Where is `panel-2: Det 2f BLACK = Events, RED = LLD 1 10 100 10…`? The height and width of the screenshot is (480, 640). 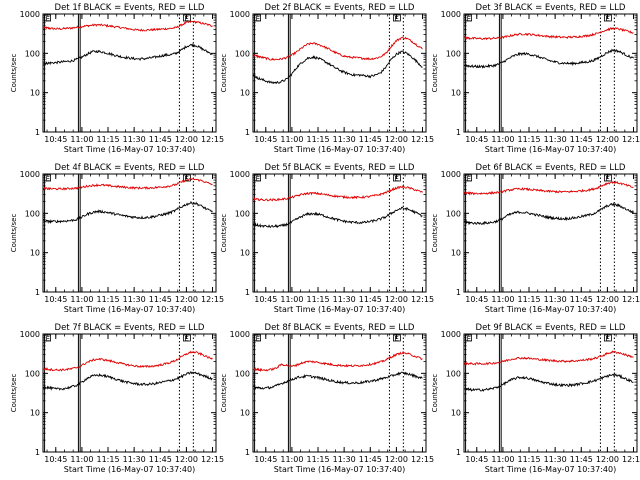 panel-2: Det 2f BLACK = Events, RED = LLD 1 10 100 10… is located at coordinates (327, 78).